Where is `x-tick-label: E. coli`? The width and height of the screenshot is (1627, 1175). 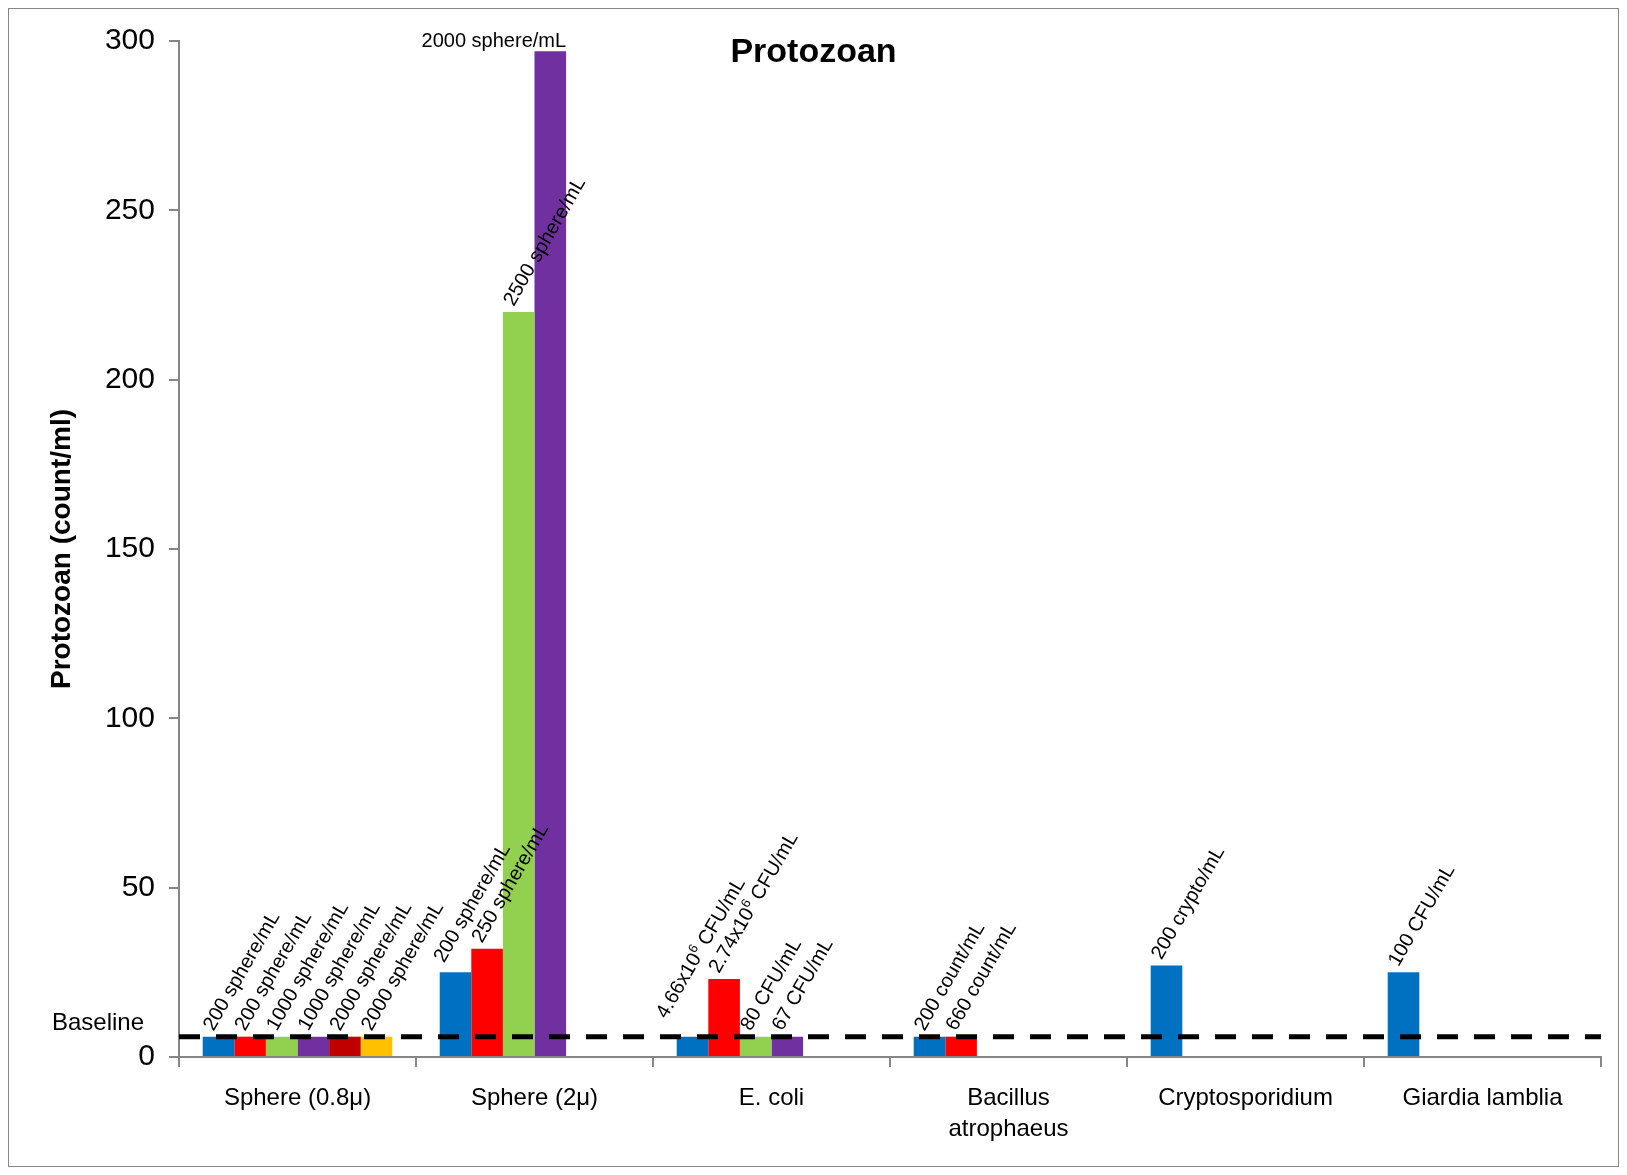 x-tick-label: E. coli is located at coordinates (771, 1097).